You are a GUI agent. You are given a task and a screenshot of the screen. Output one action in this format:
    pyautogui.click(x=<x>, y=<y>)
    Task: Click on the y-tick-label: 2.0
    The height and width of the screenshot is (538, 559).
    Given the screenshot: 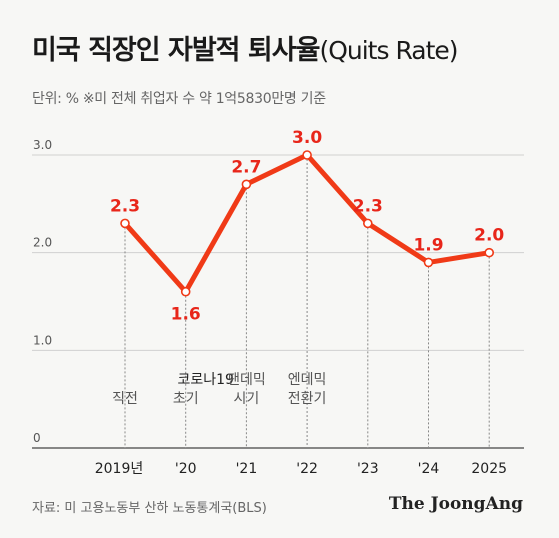 What is the action you would take?
    pyautogui.click(x=42, y=243)
    